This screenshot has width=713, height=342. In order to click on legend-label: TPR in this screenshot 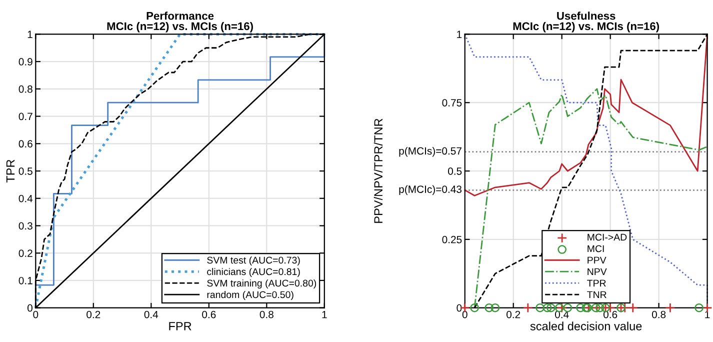, I will do `click(596, 283)`.